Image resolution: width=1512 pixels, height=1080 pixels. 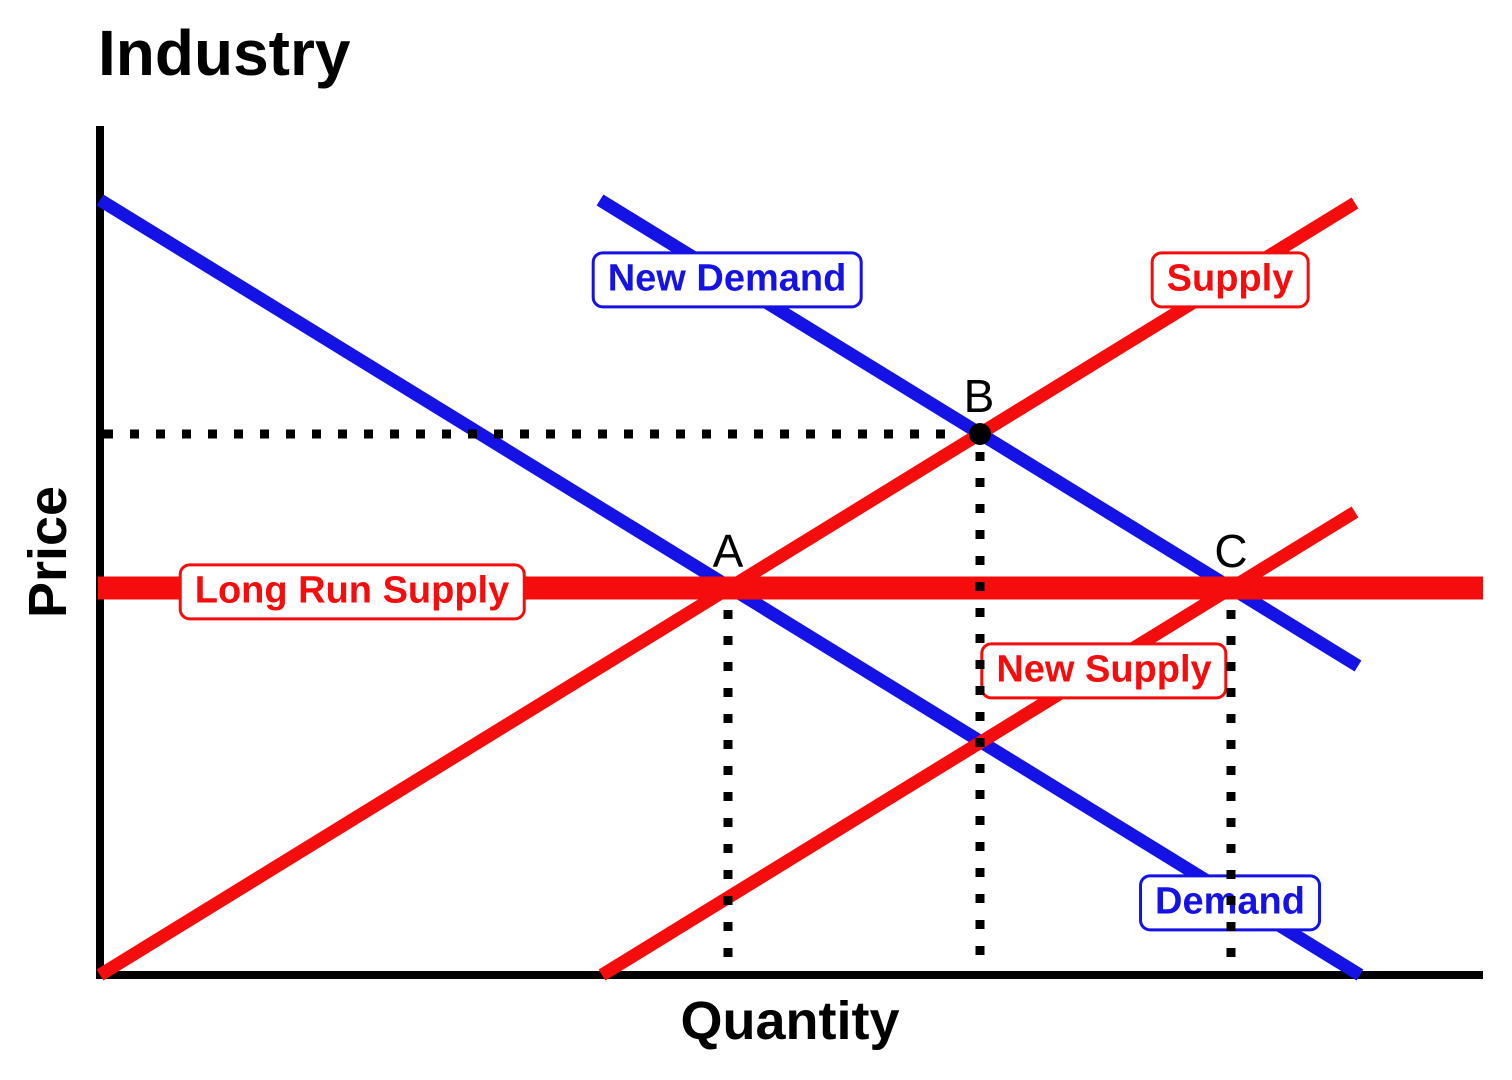 What do you see at coordinates (352, 592) in the screenshot?
I see `long-run-supply-label: Long Run Supply` at bounding box center [352, 592].